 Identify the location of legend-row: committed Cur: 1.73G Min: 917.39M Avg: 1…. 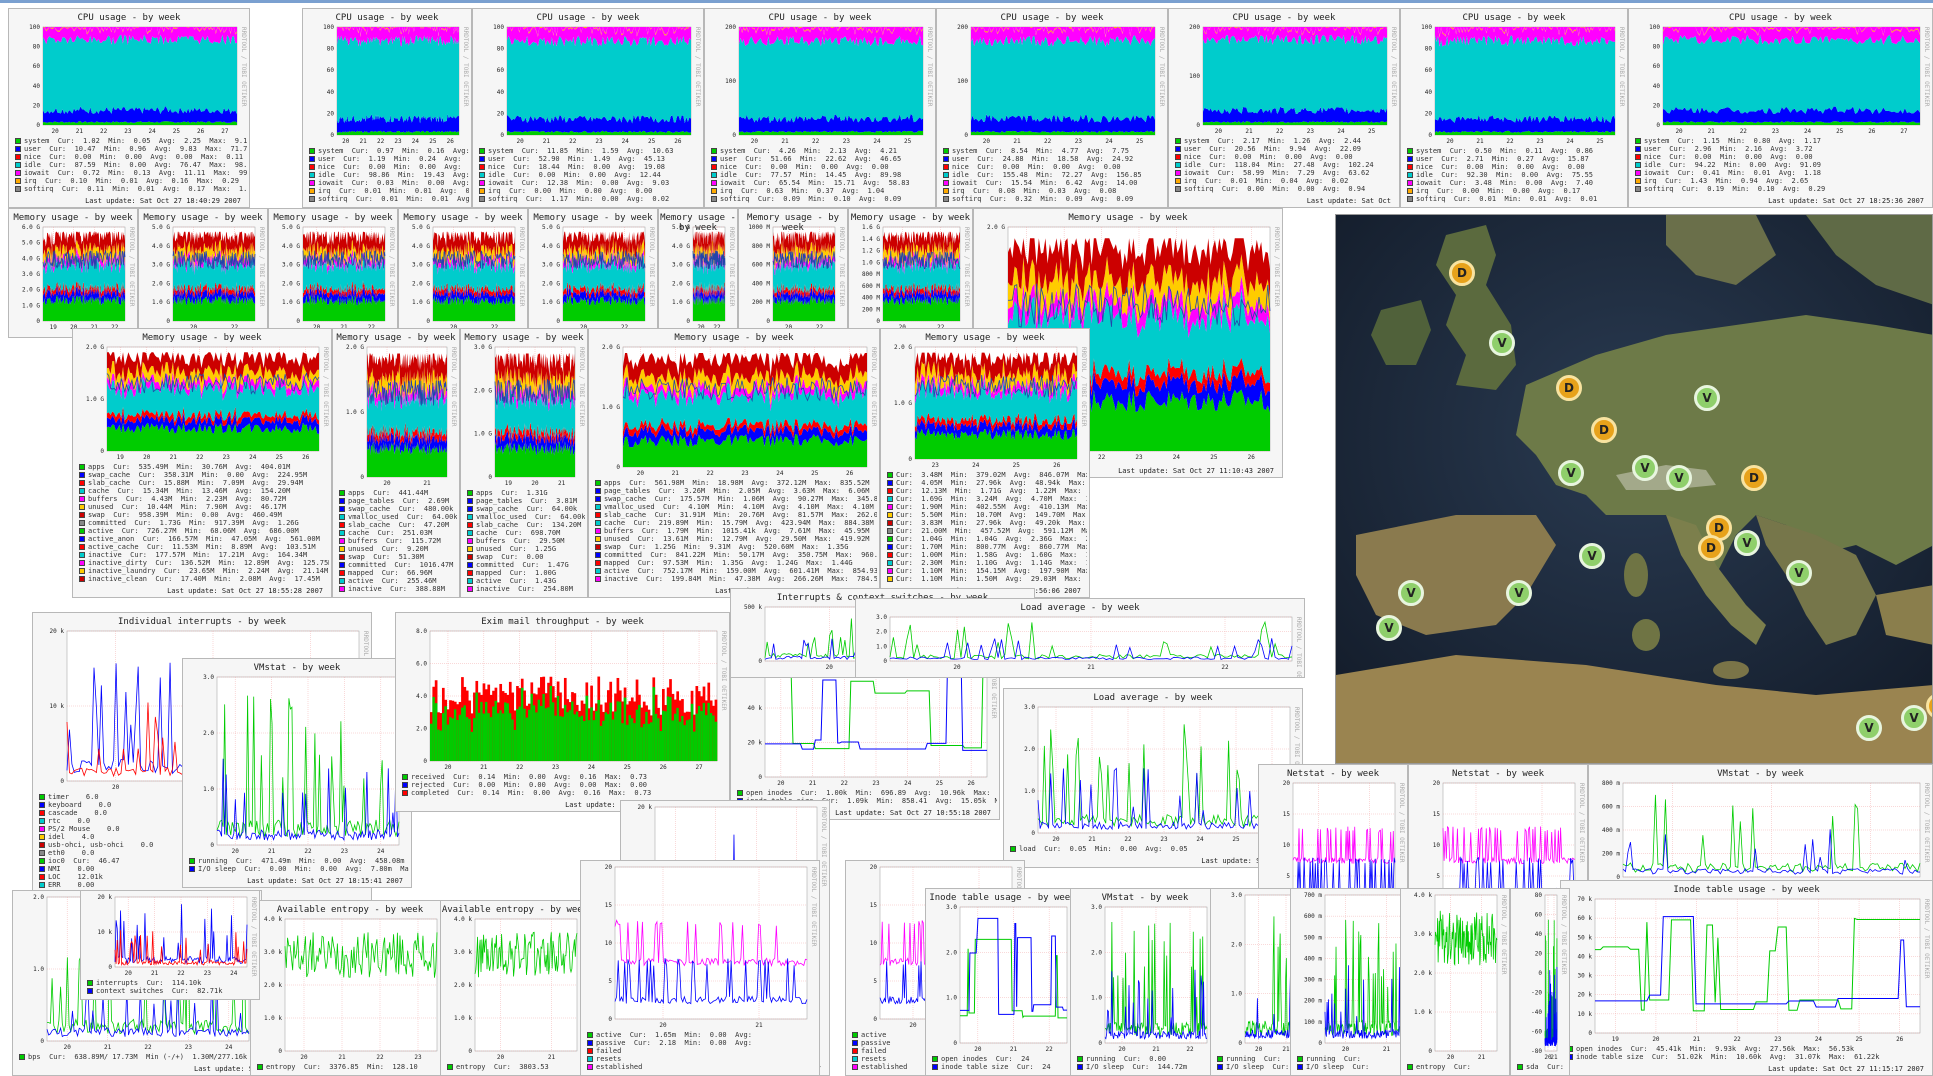
(204, 523).